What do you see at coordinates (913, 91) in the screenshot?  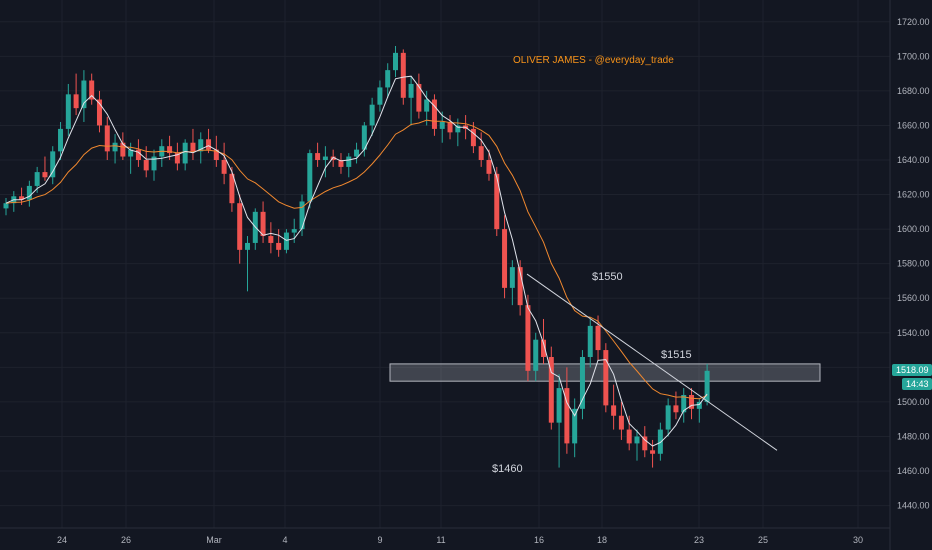 I see `y-tick-label: 1680.00` at bounding box center [913, 91].